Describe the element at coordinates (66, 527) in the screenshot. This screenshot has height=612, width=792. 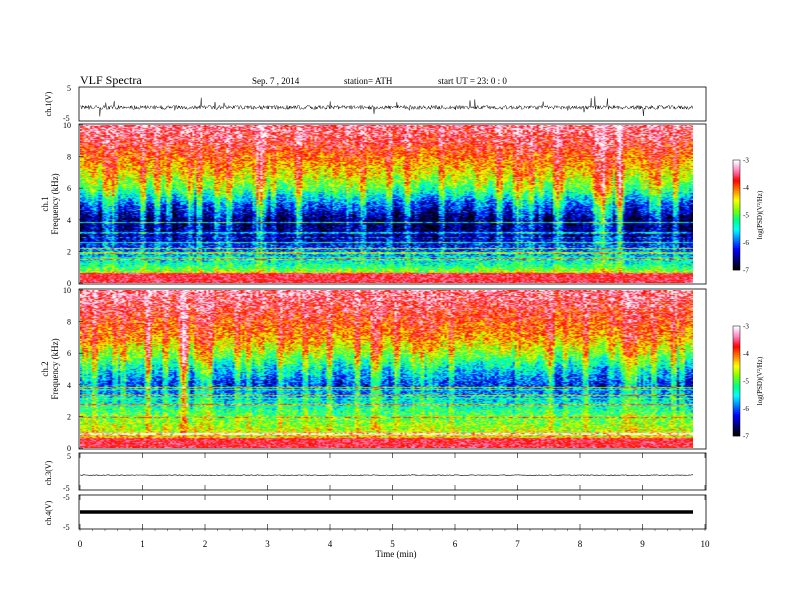
I see `ch4-ytick-bottom: -5` at that location.